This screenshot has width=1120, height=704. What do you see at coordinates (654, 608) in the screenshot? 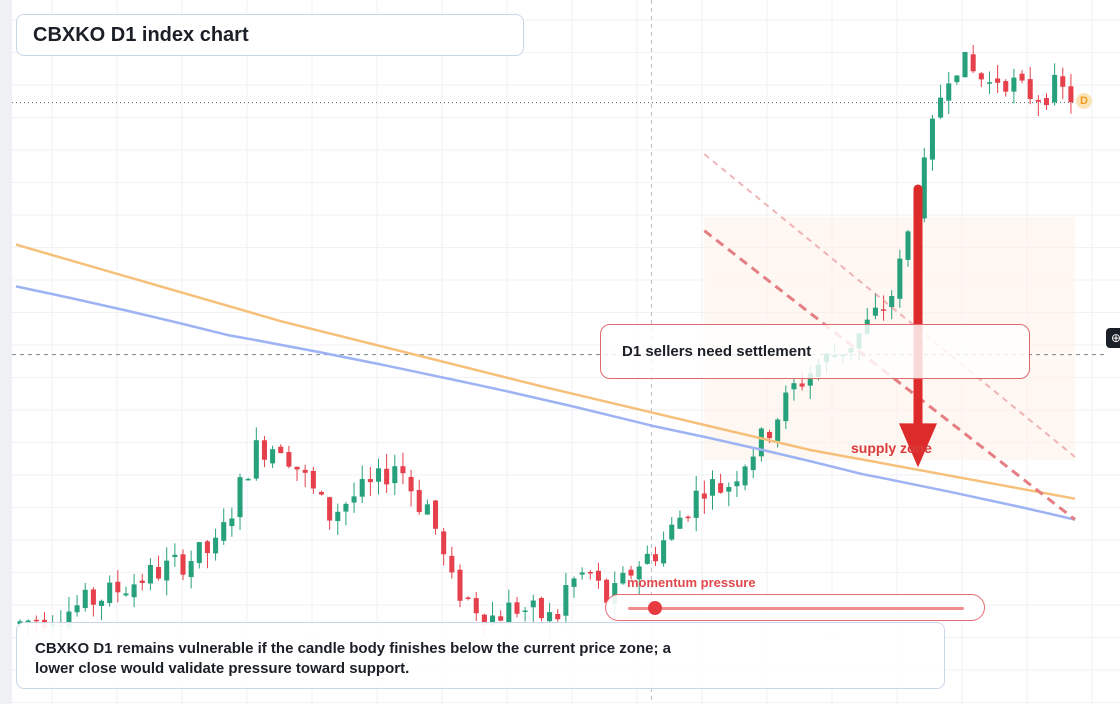
I see `momentum-knob` at bounding box center [654, 608].